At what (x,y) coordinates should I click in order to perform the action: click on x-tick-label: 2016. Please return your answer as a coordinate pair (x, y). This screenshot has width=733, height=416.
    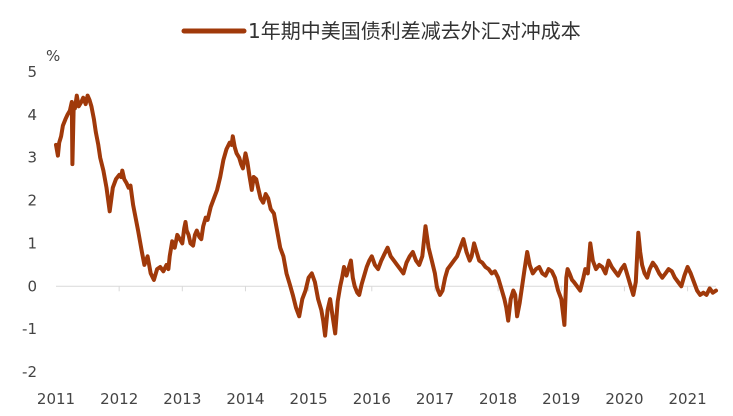
    Looking at the image, I should click on (372, 399).